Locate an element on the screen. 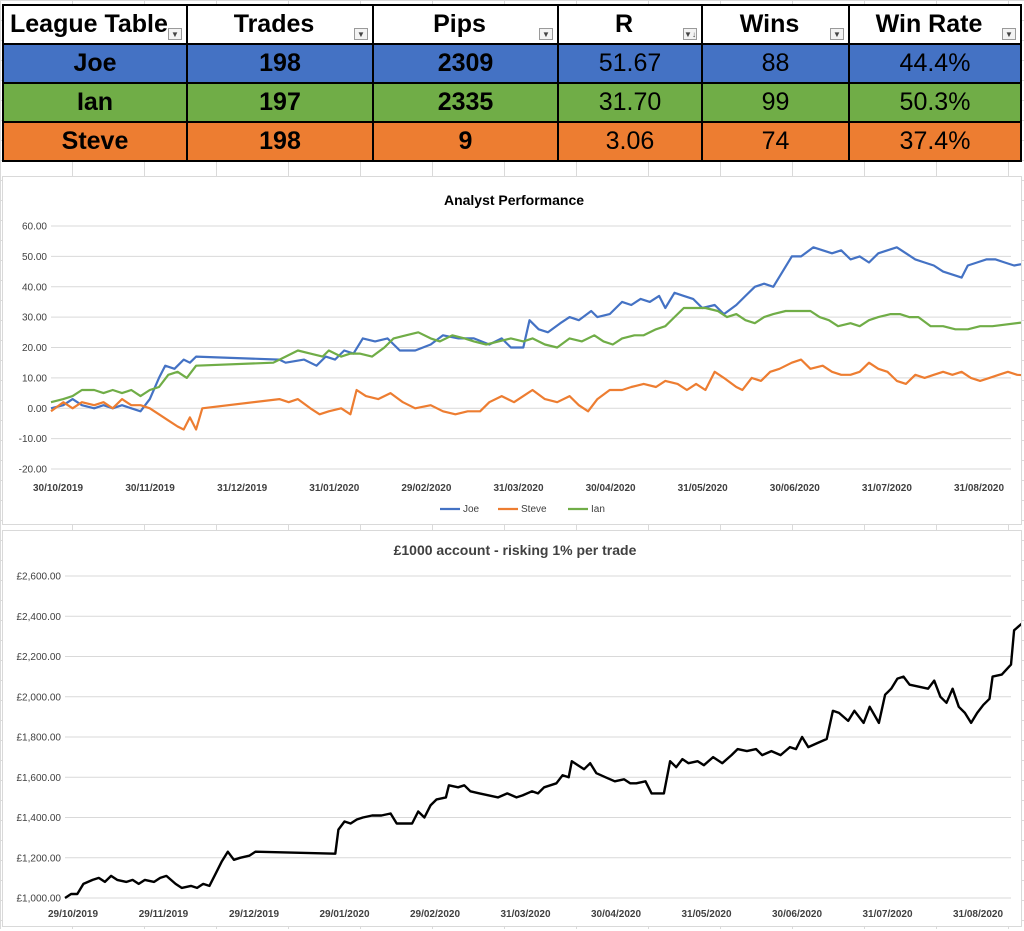 The width and height of the screenshot is (1024, 931). x-tick-label: 29/11/2019 is located at coordinates (164, 914).